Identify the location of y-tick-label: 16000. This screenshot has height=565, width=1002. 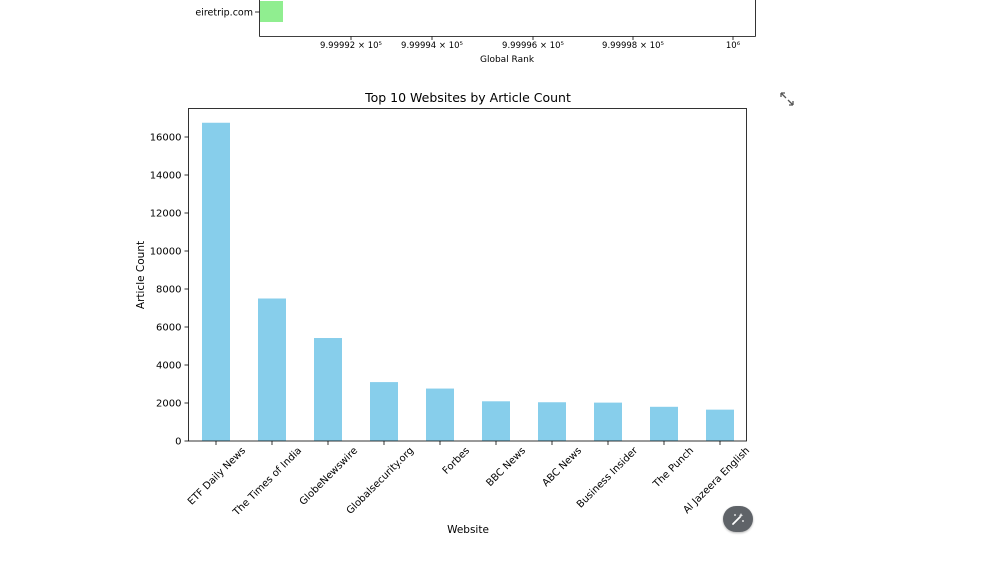
(166, 138).